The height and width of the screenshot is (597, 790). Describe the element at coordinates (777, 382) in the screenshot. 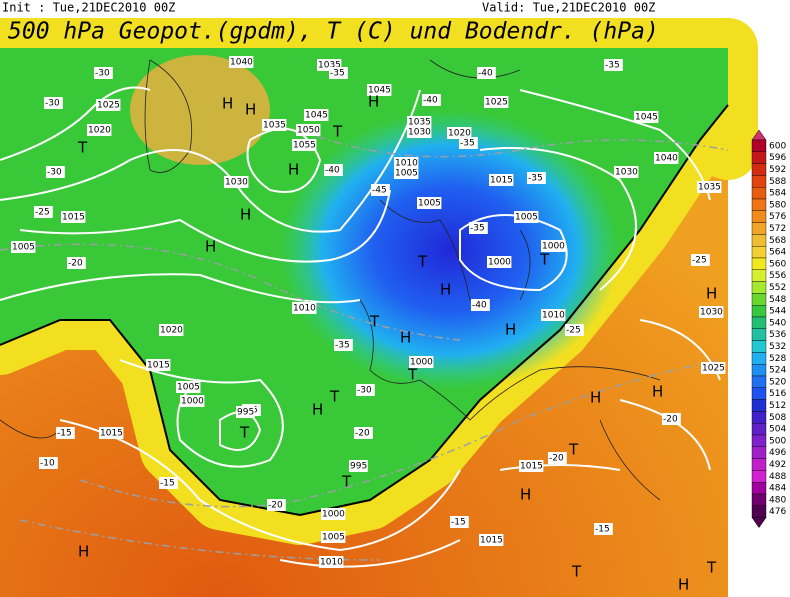

I see `colorbar-label: 520` at that location.